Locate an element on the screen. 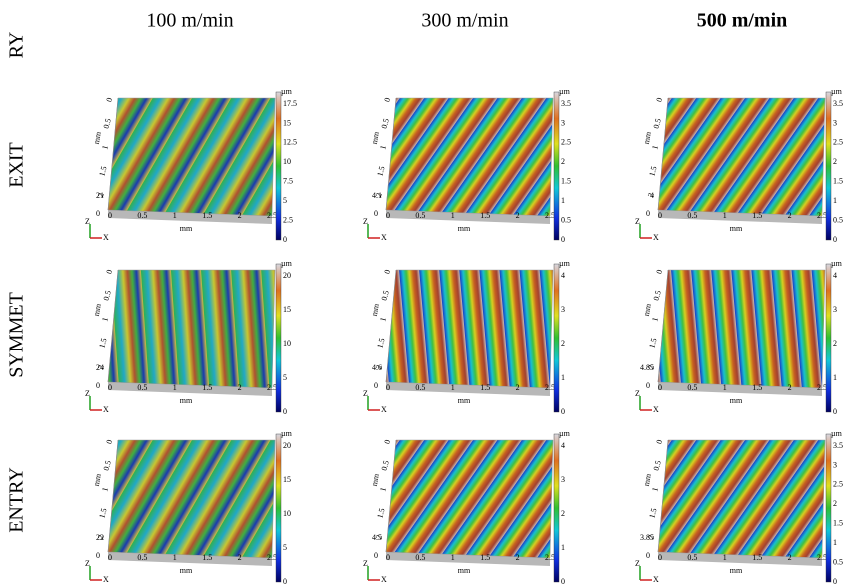 This screenshot has width=845, height=585. colorbar-tick-label: 1.5 is located at coordinates (838, 523).